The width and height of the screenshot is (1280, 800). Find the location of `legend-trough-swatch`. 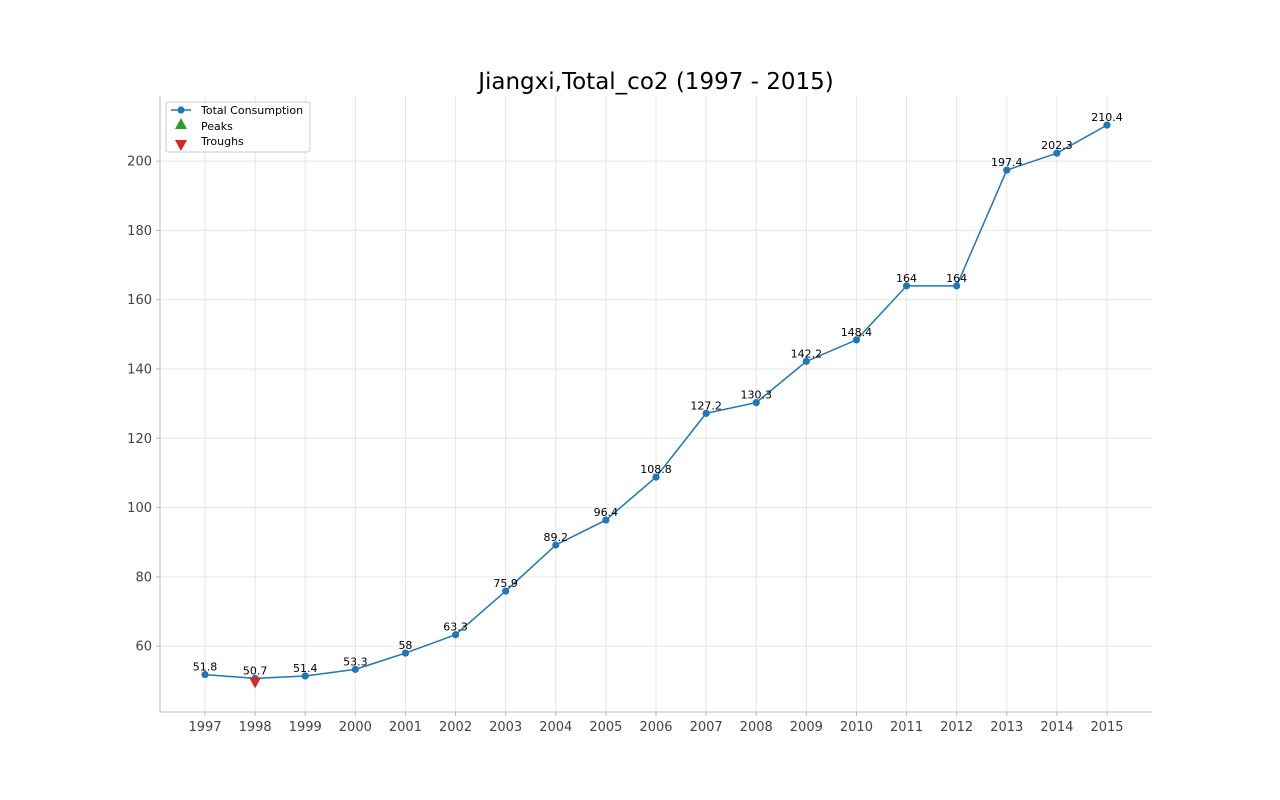

legend-trough-swatch is located at coordinates (181, 145).